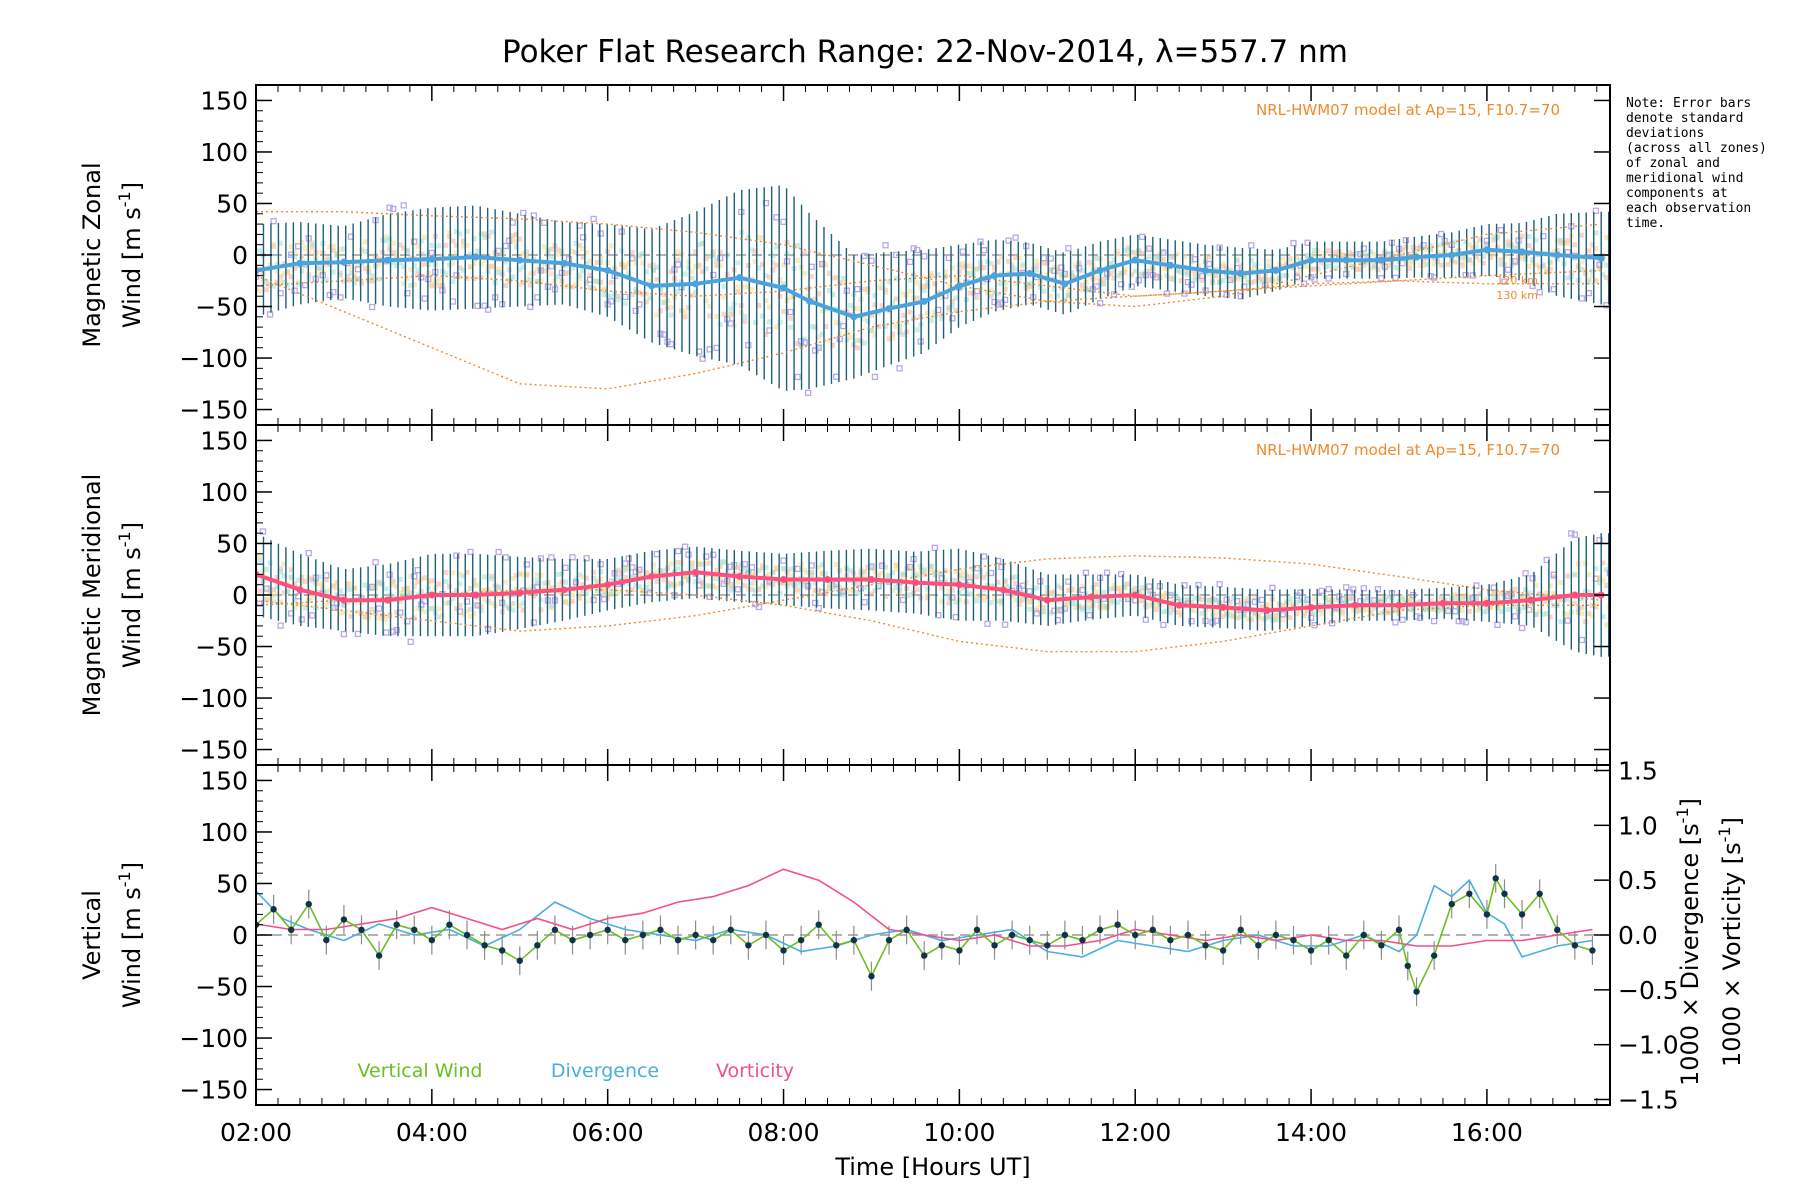 This screenshot has width=1800, height=1200. What do you see at coordinates (232, 543) in the screenshot?
I see `y-tick-label: 50` at bounding box center [232, 543].